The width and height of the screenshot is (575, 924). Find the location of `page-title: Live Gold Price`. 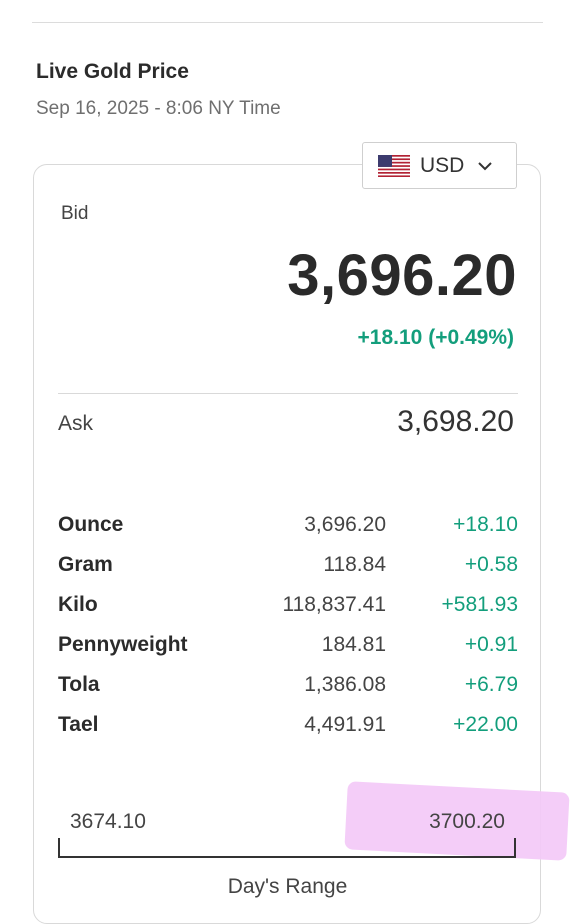

page-title: Live Gold Price is located at coordinates (112, 71).